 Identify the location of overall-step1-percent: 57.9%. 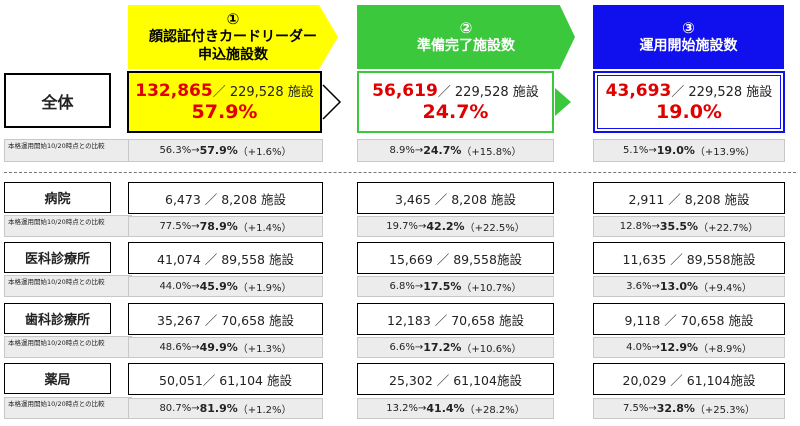
(224, 112).